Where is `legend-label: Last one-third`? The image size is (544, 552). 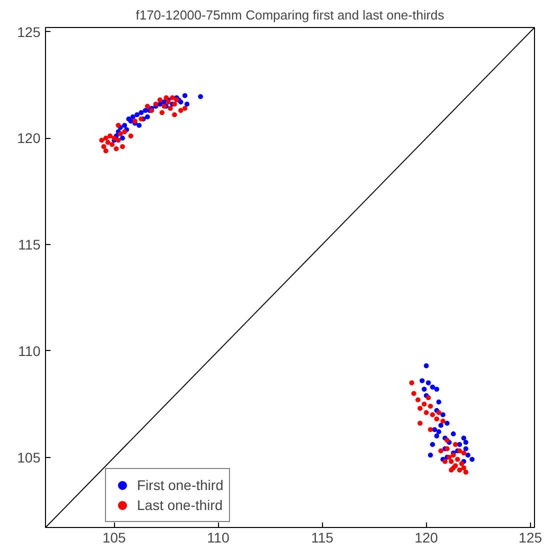
legend-label: Last one-third is located at coordinates (180, 505).